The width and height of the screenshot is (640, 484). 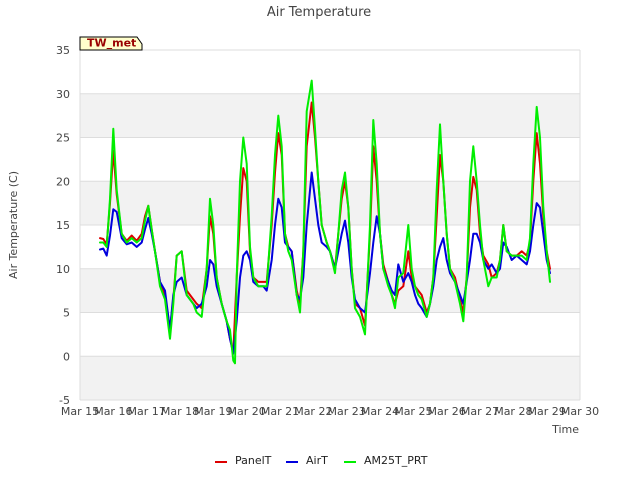 I want to click on x-tick-label: Mar 27, so click(x=480, y=411).